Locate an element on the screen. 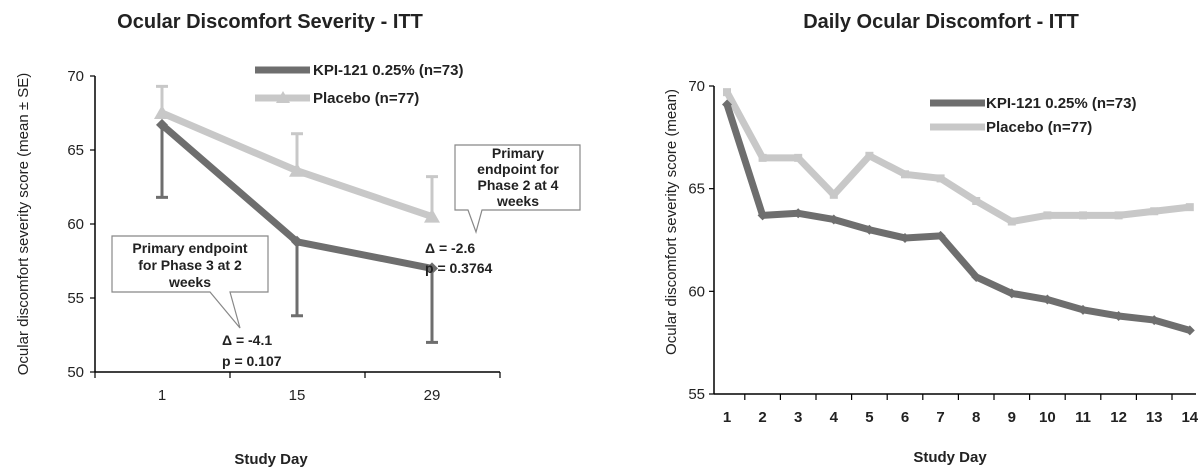  right-legend-label-kpi: KPI-121 0.25% (n=73) is located at coordinates (1061, 103).